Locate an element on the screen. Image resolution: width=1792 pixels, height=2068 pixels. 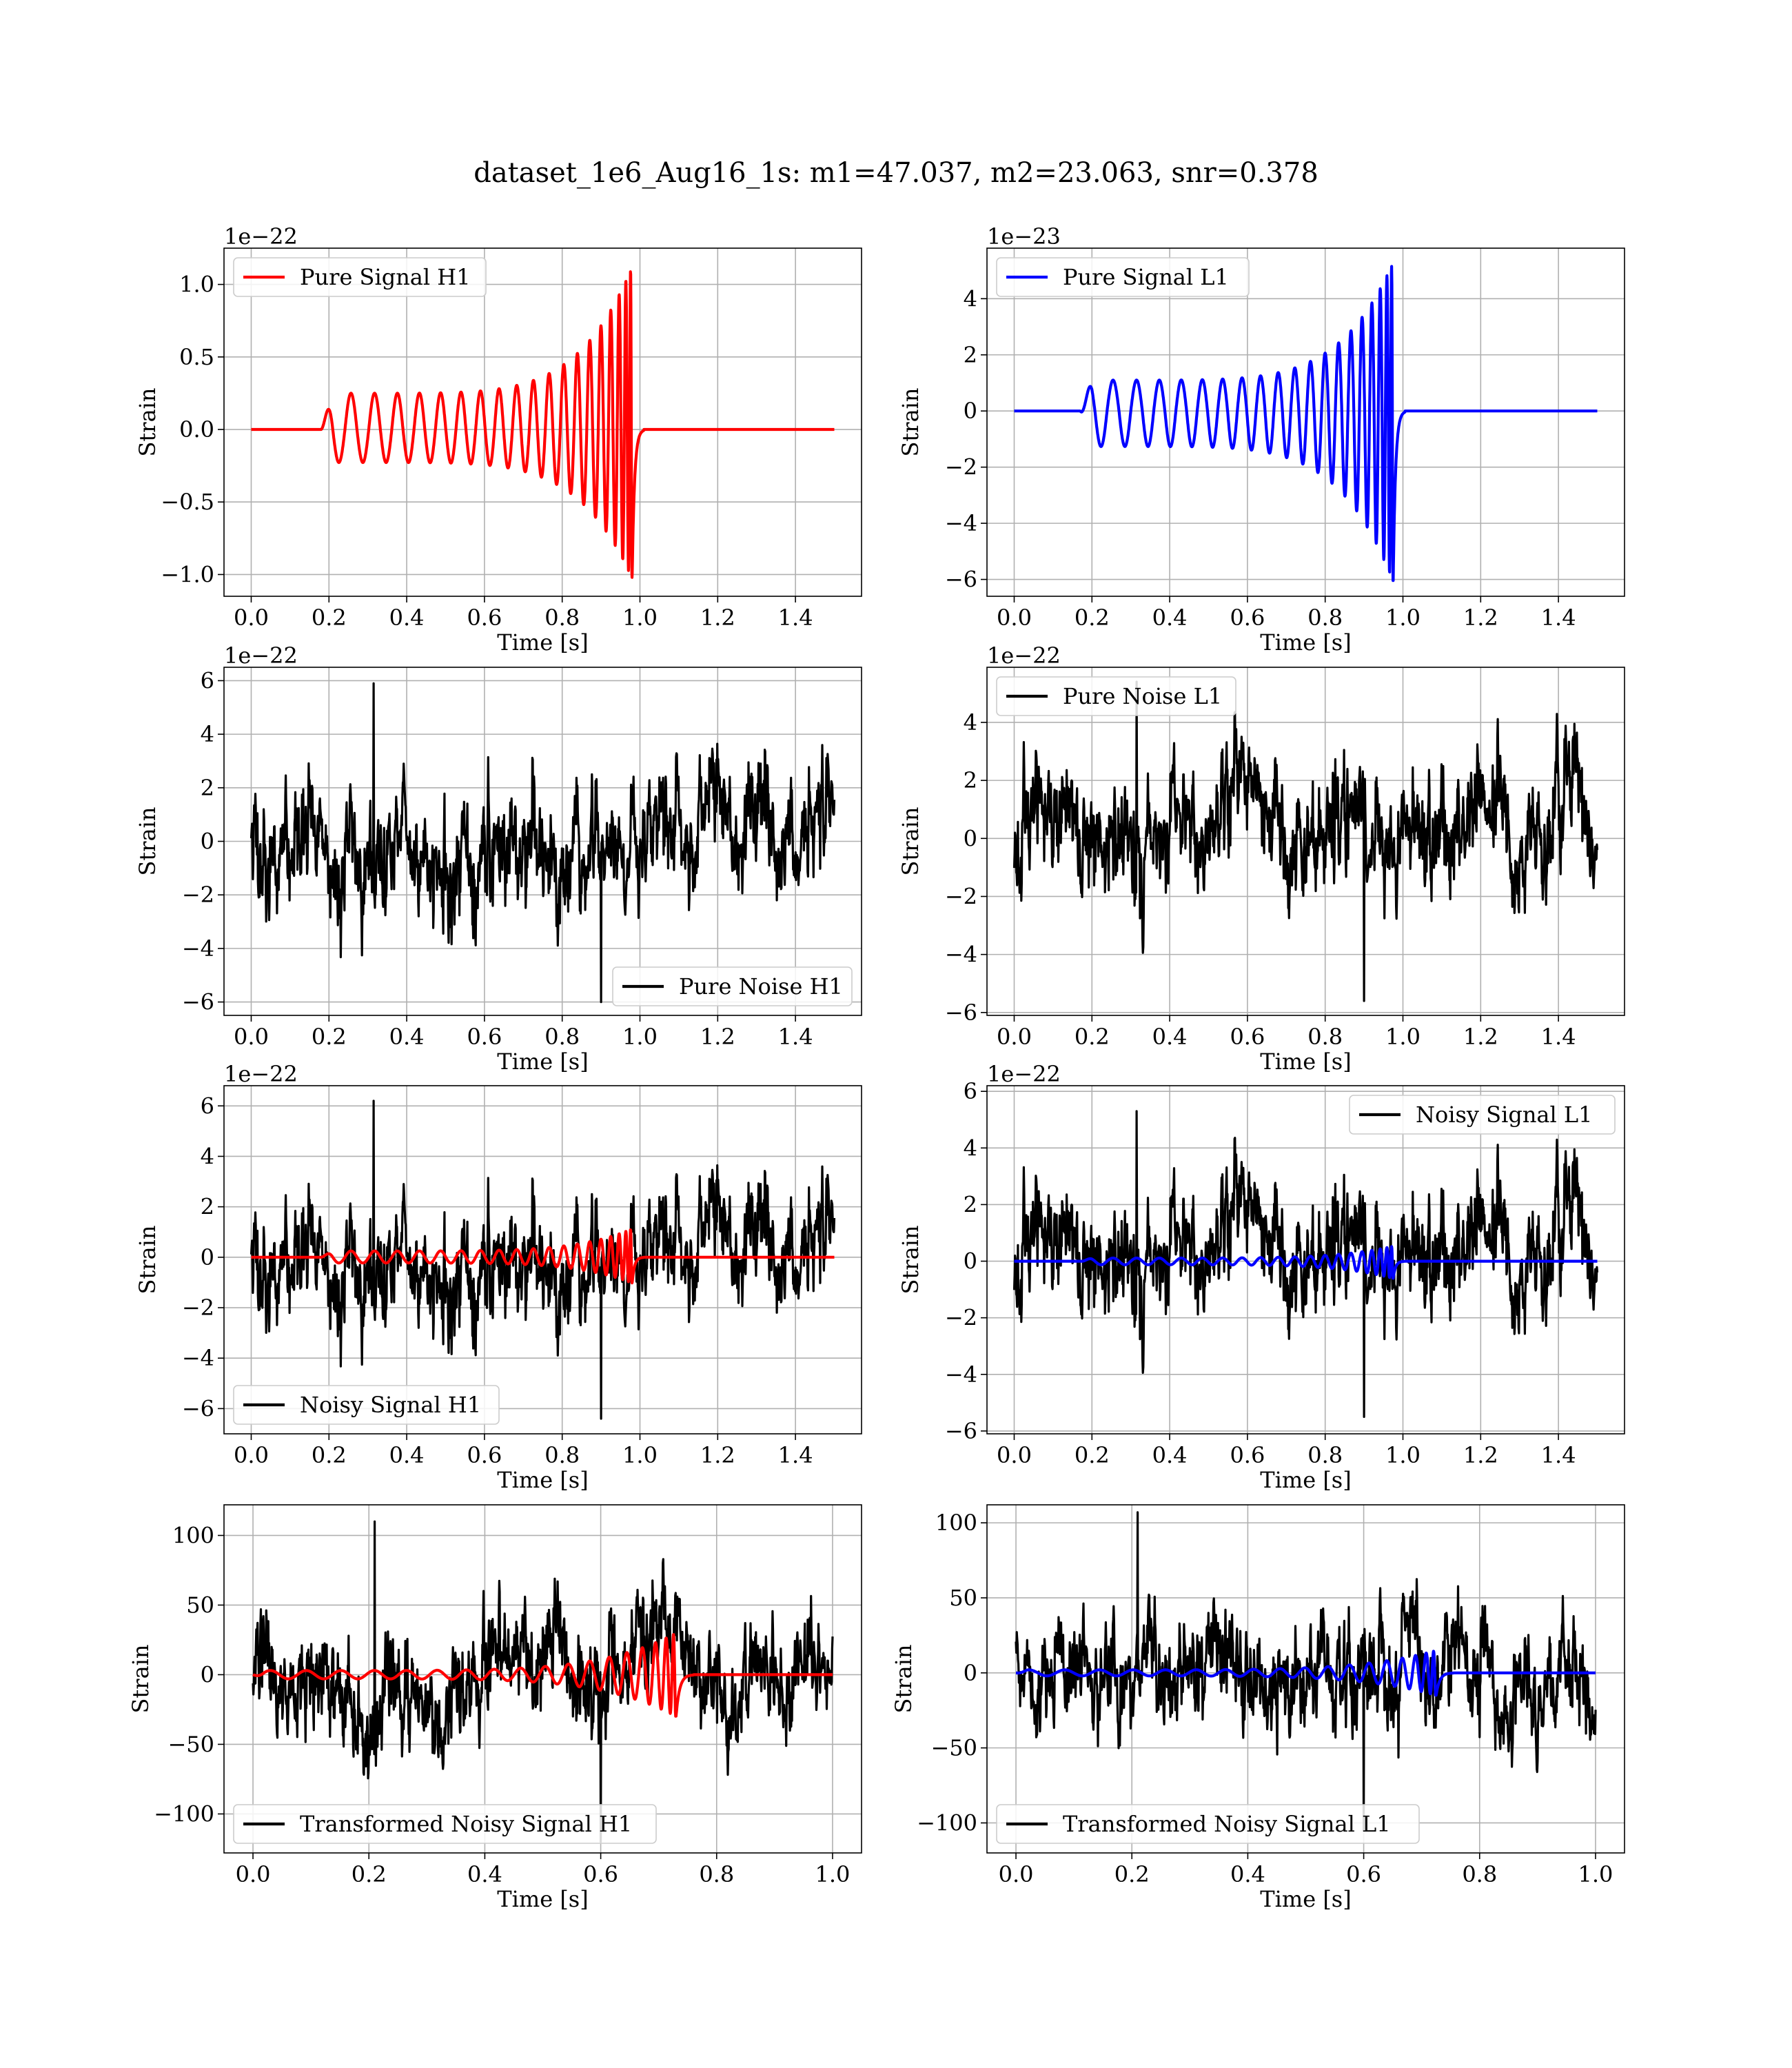
legend: Pure Noise L1 is located at coordinates (1116, 696).